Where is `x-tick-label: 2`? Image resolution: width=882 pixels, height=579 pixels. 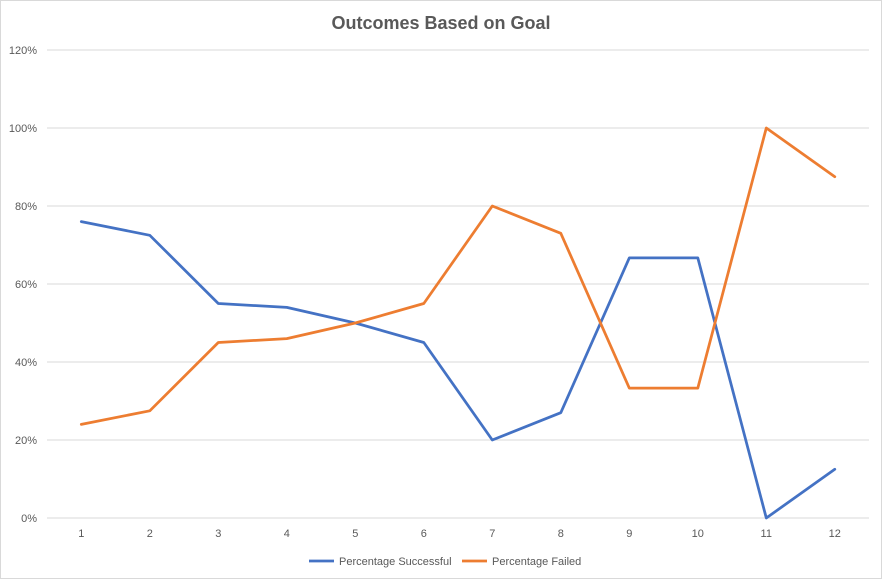
x-tick-label: 2 is located at coordinates (150, 534).